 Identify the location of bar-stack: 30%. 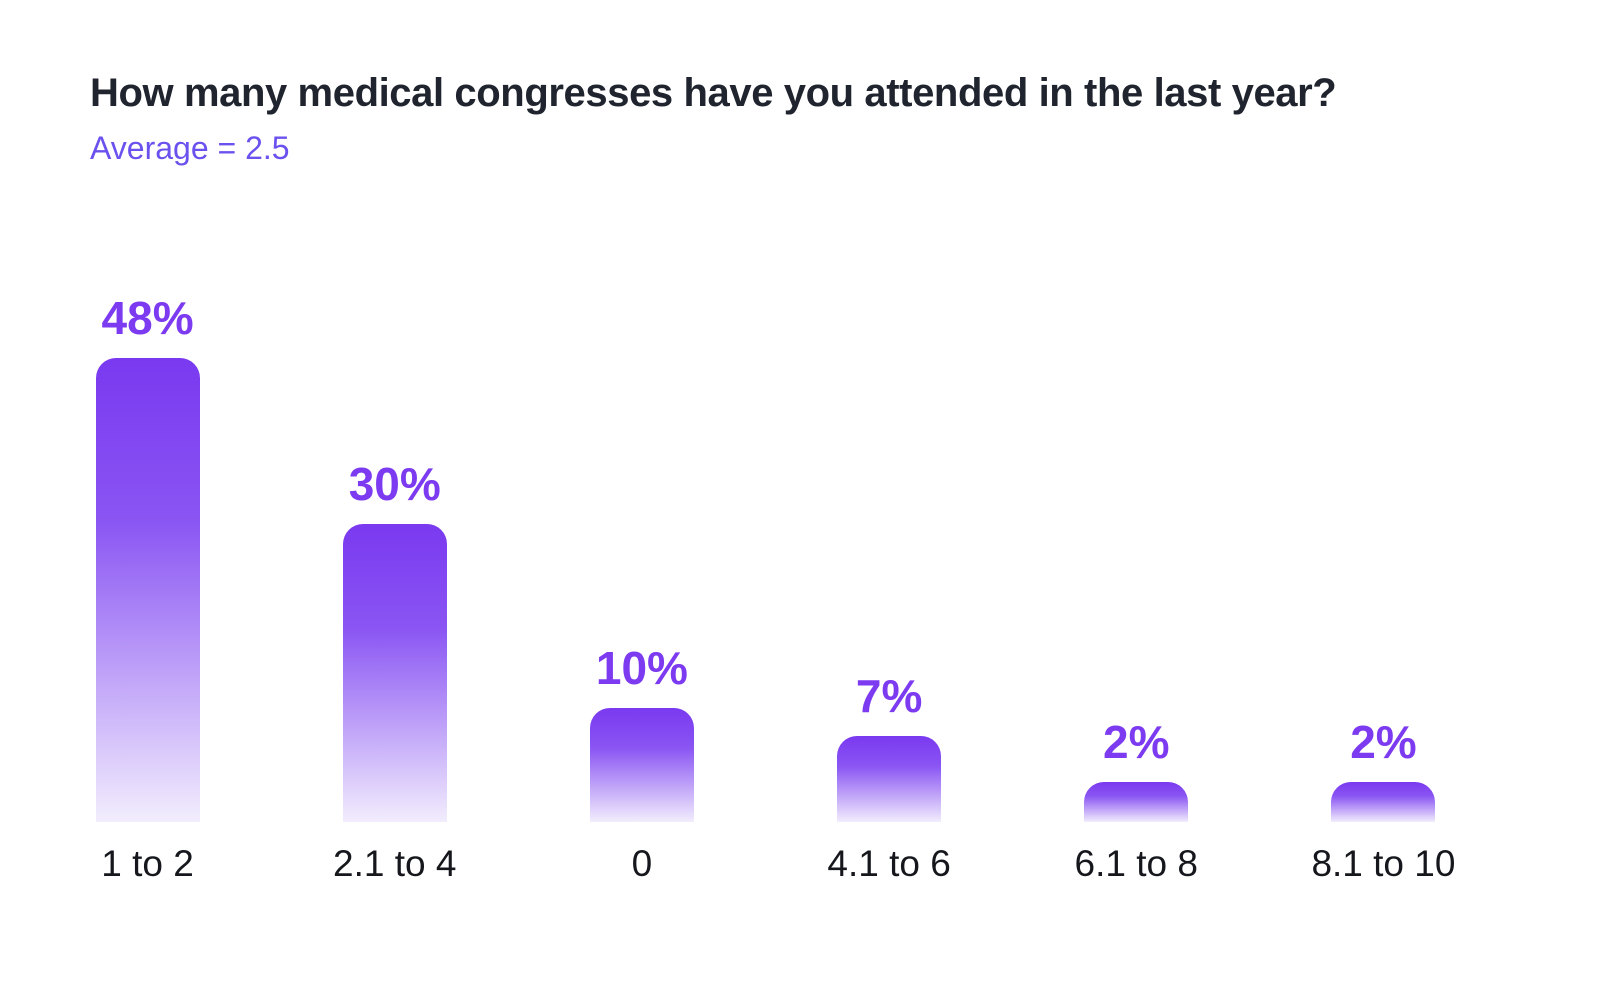
(394, 411).